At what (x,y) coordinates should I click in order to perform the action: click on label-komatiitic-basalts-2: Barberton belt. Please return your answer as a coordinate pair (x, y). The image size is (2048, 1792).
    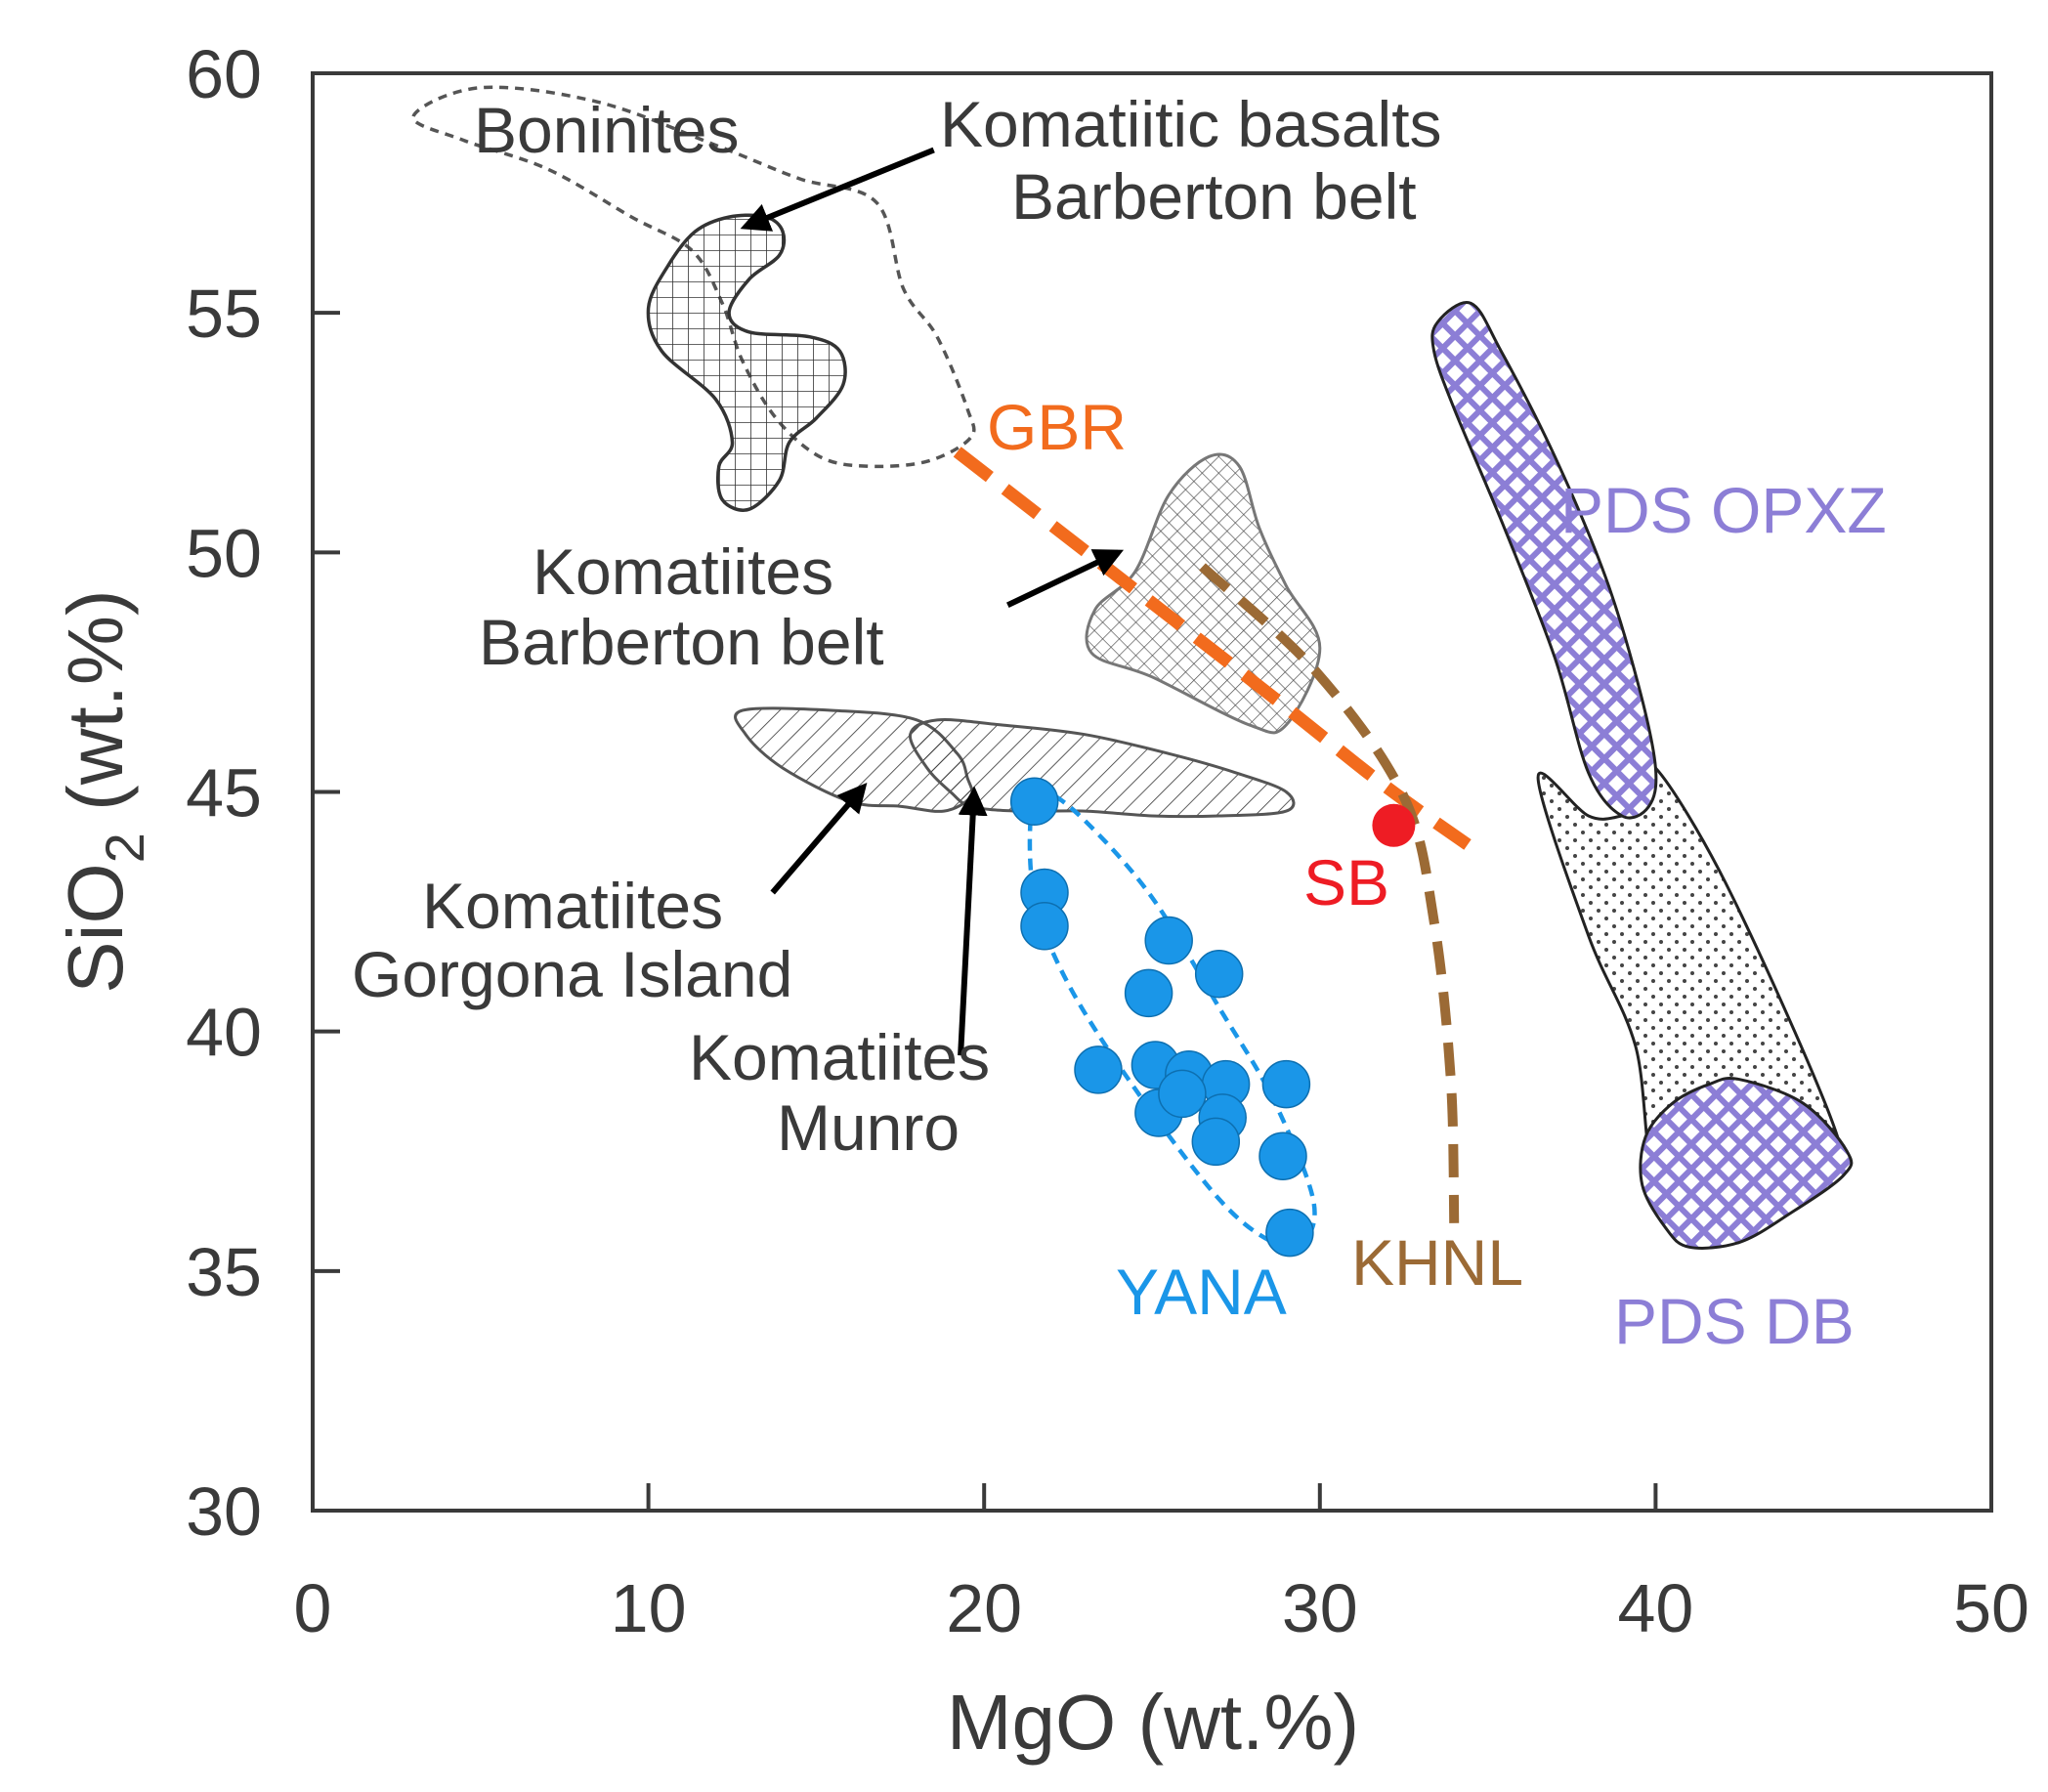
    Looking at the image, I should click on (1214, 196).